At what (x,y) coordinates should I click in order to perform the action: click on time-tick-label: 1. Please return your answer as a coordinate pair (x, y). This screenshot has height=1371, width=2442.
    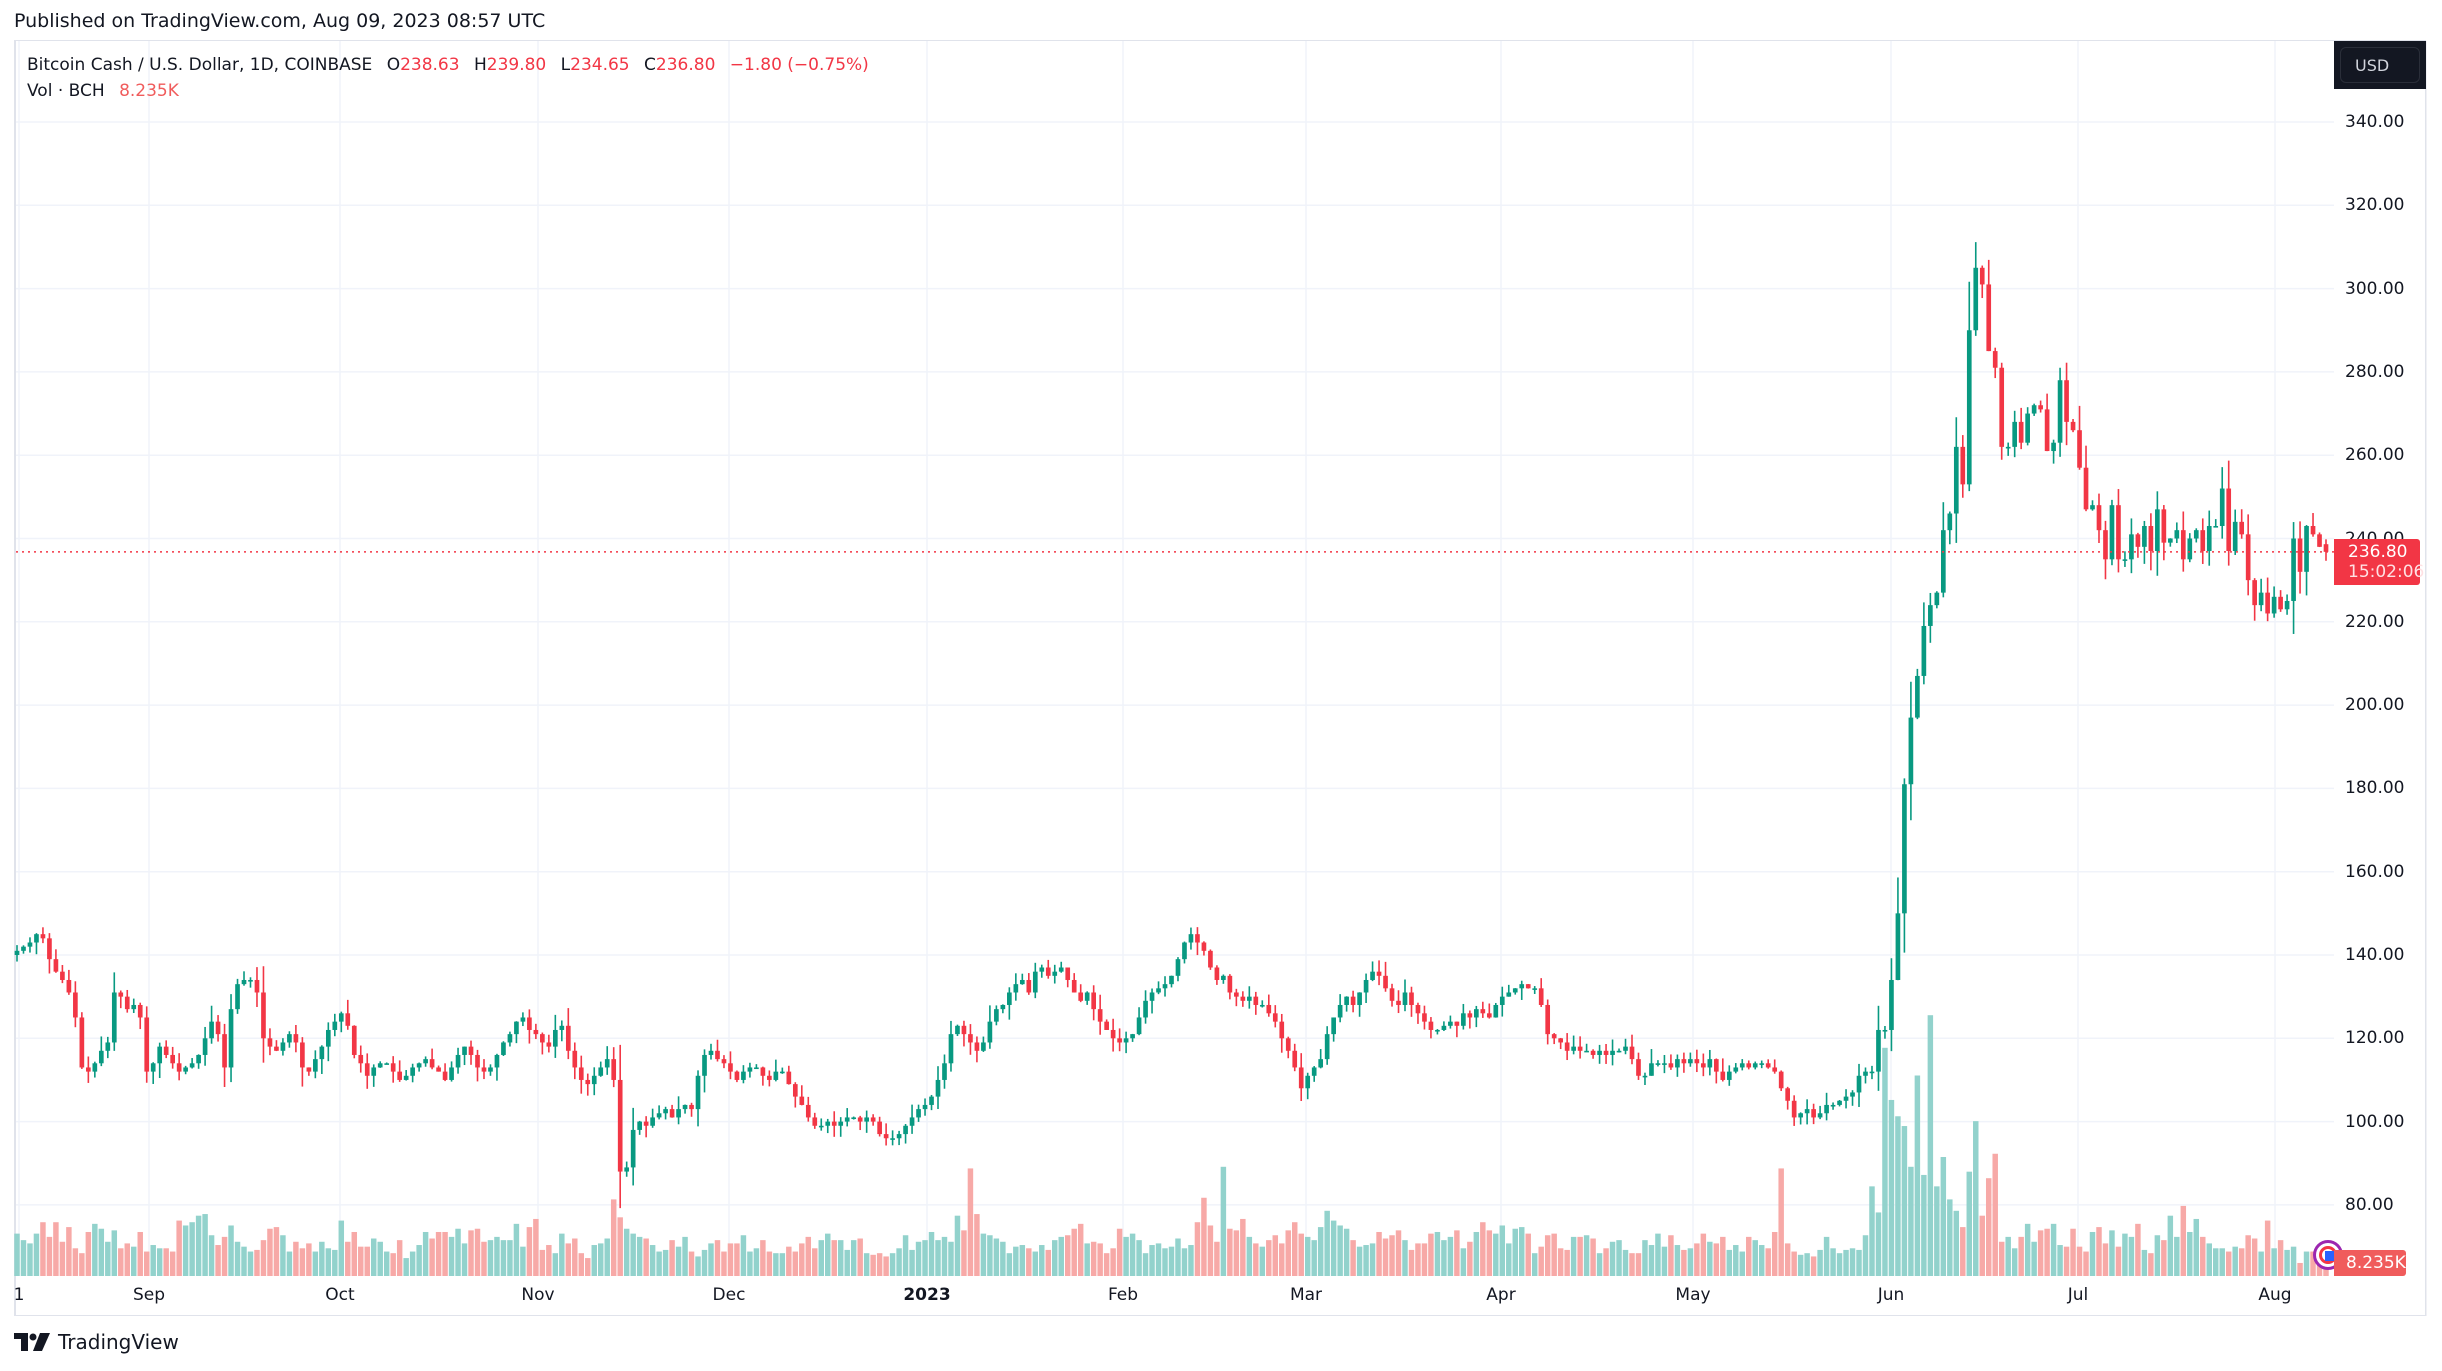
    Looking at the image, I should click on (19, 1295).